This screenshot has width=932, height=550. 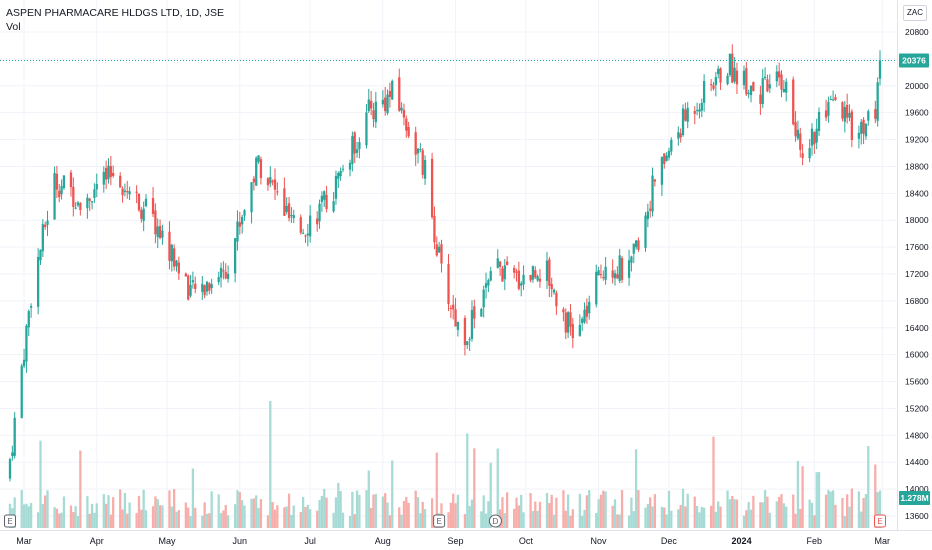 What do you see at coordinates (917, 140) in the screenshot?
I see `price-tick-label: 19200` at bounding box center [917, 140].